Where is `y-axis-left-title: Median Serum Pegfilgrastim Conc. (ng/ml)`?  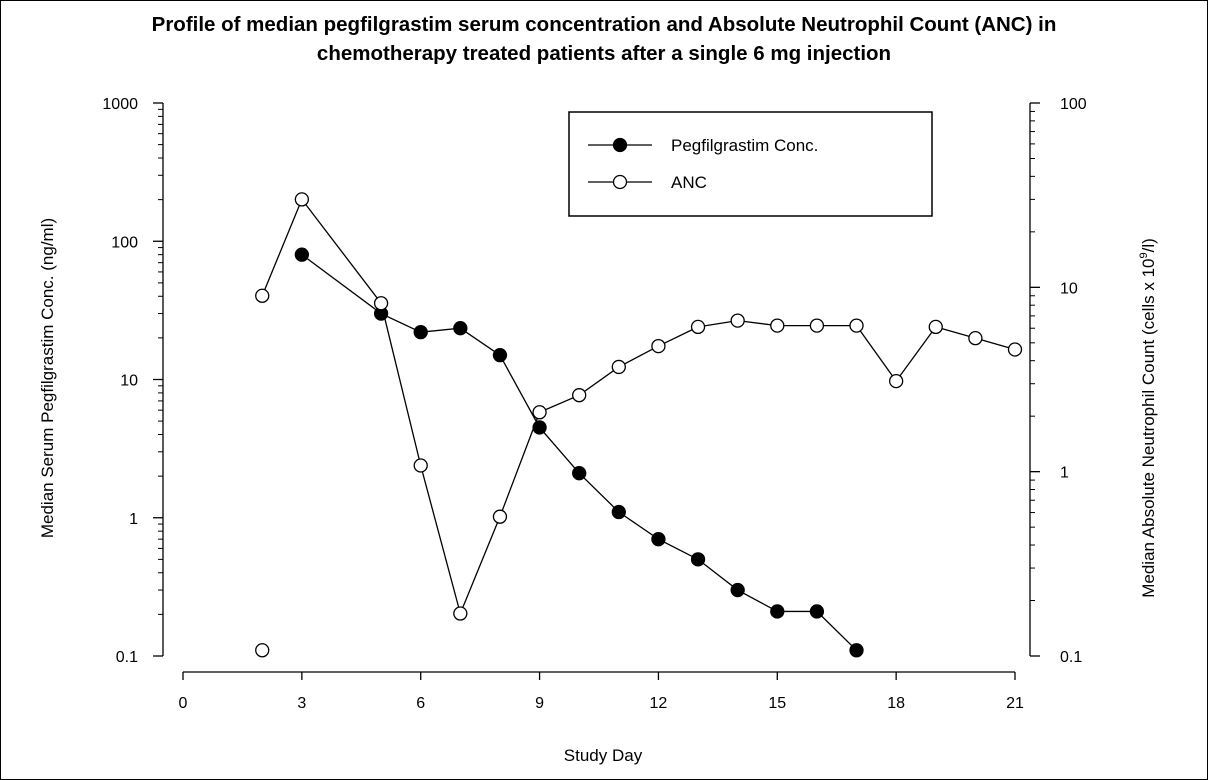
y-axis-left-title: Median Serum Pegfilgrastim Conc. (ng/ml) is located at coordinates (47, 378).